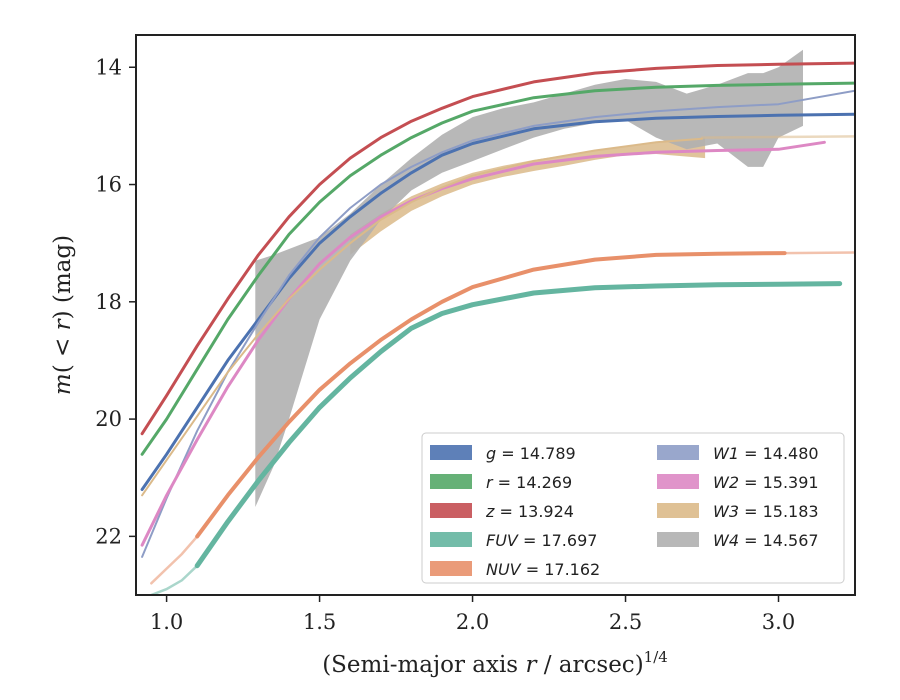 This screenshot has height=700, width=900. I want to click on legend-label-w3: W3 = 15.183, so click(766, 511).